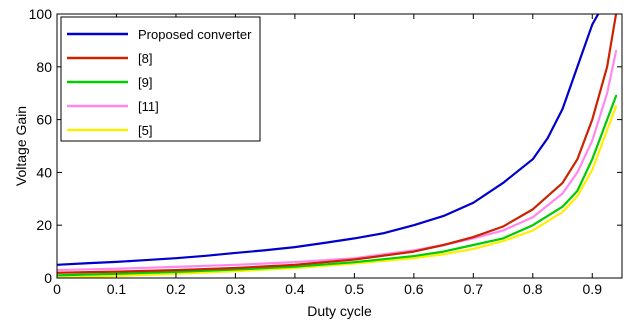 This screenshot has height=325, width=625. Describe the element at coordinates (44, 67) in the screenshot. I see `y-tick-label: 80` at that location.